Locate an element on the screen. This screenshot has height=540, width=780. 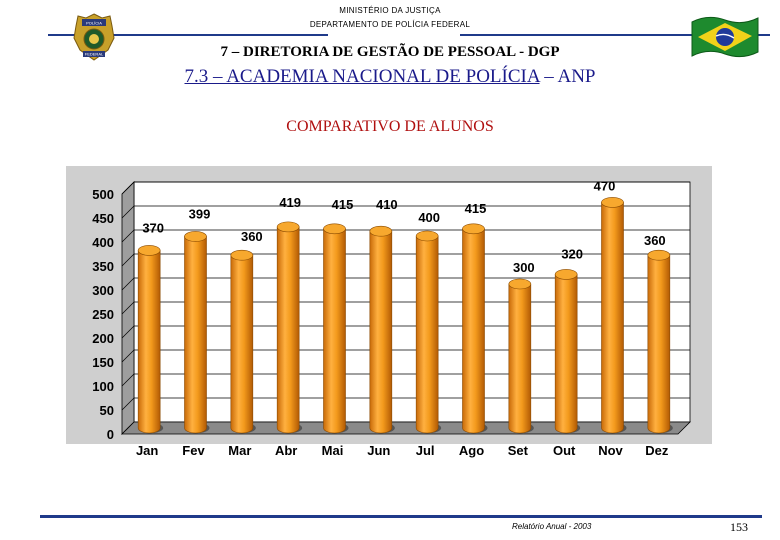
badge-text-bottom: FEDERAL is located at coordinates (94, 54).